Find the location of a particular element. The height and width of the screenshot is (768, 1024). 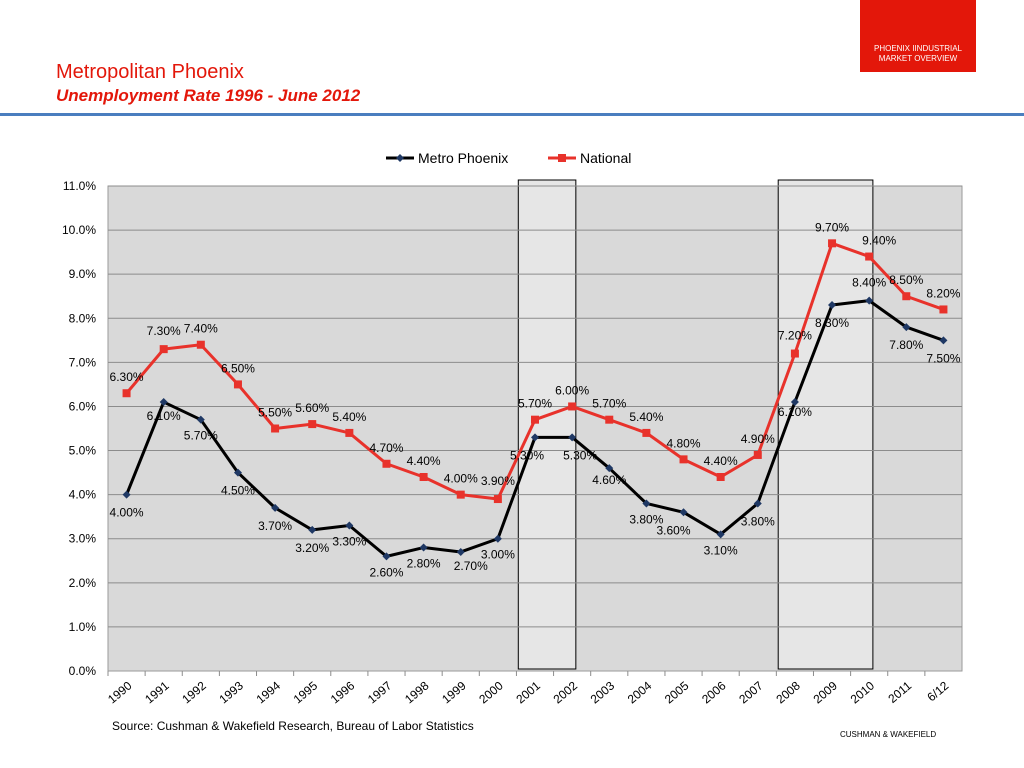

x-tick-label: 2000 is located at coordinates (491, 692).